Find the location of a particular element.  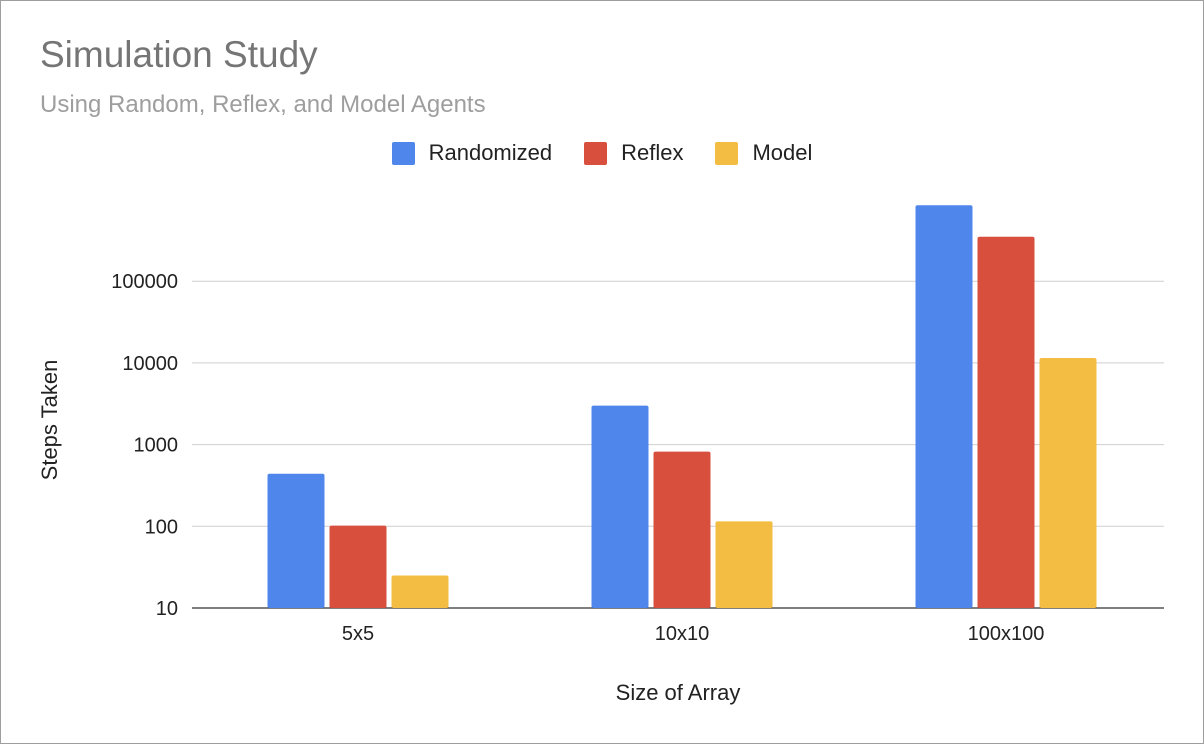

bar-reflex-10x10 is located at coordinates (682, 529).